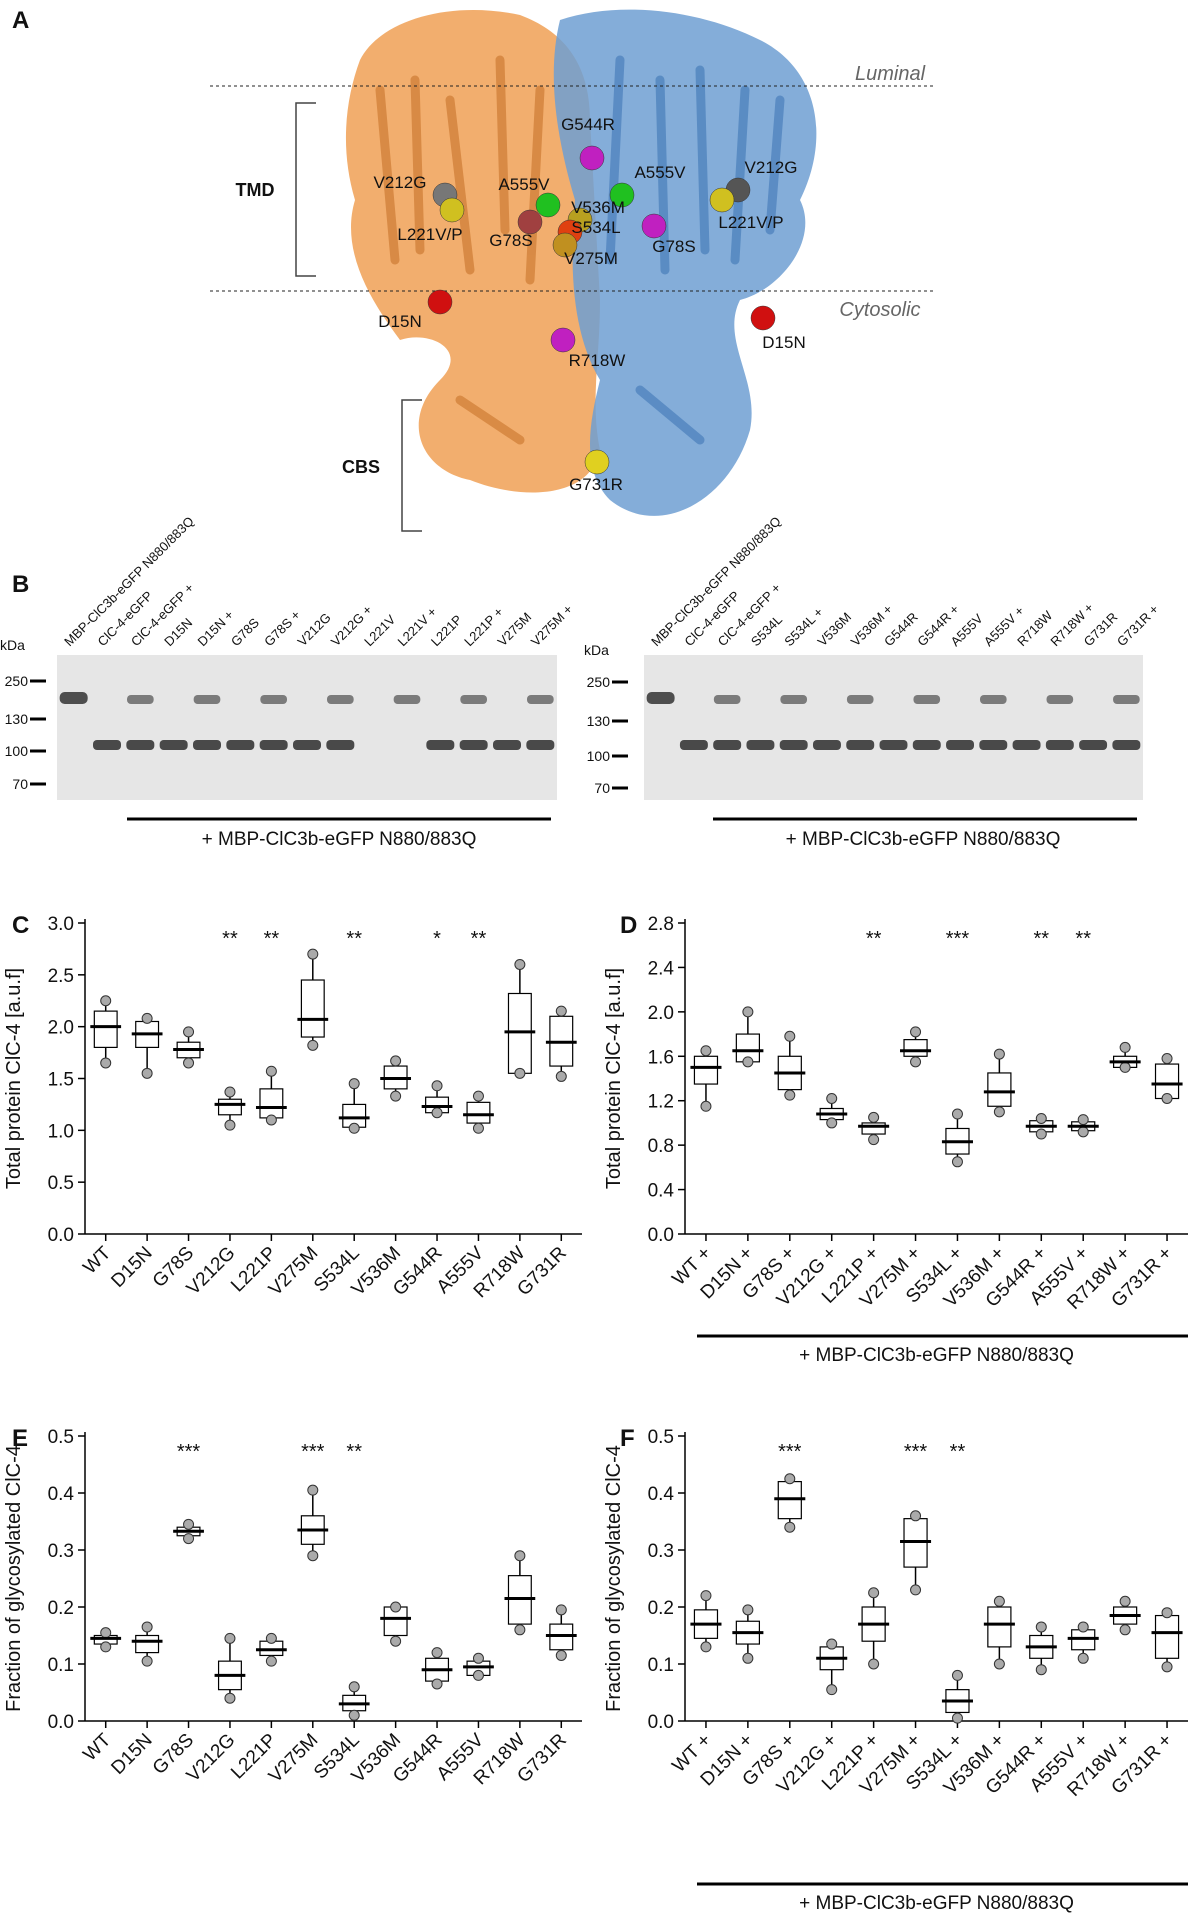  What do you see at coordinates (661, 1665) in the screenshot?
I see `y-tick-label: 0.1` at bounding box center [661, 1665].